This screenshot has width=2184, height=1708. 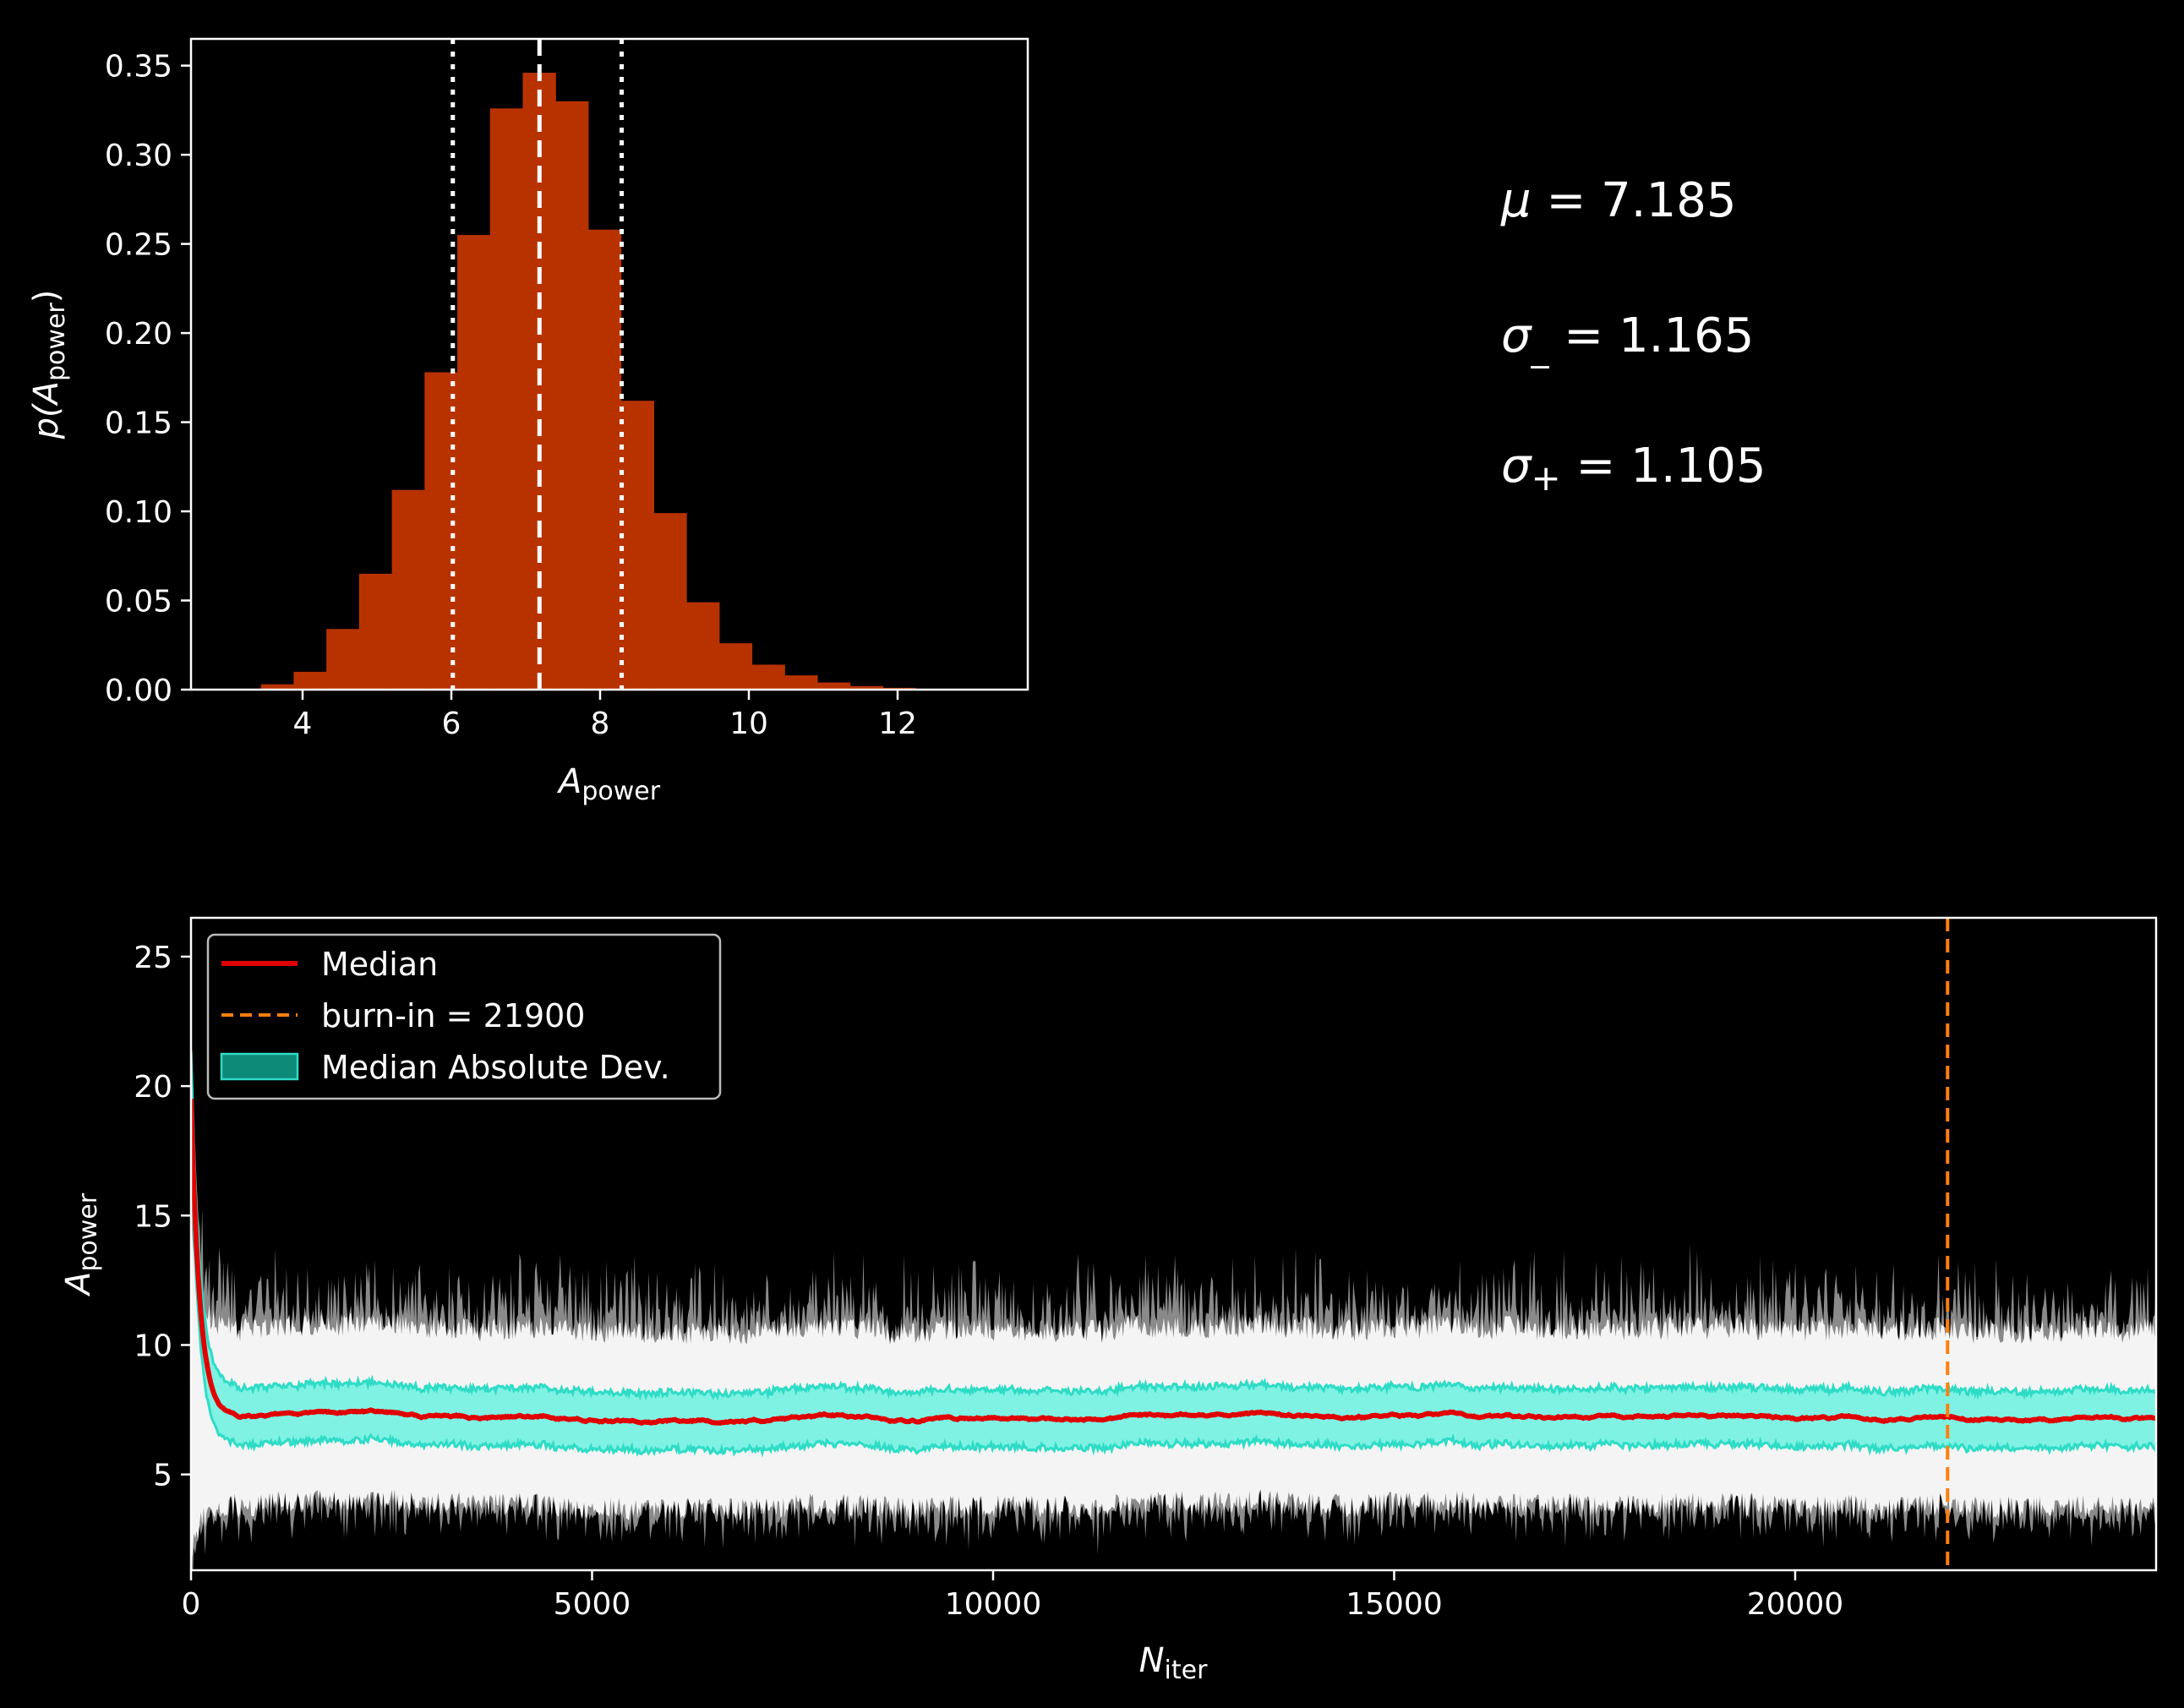 I want to click on trace-y-tick-label: 5, so click(x=162, y=1476).